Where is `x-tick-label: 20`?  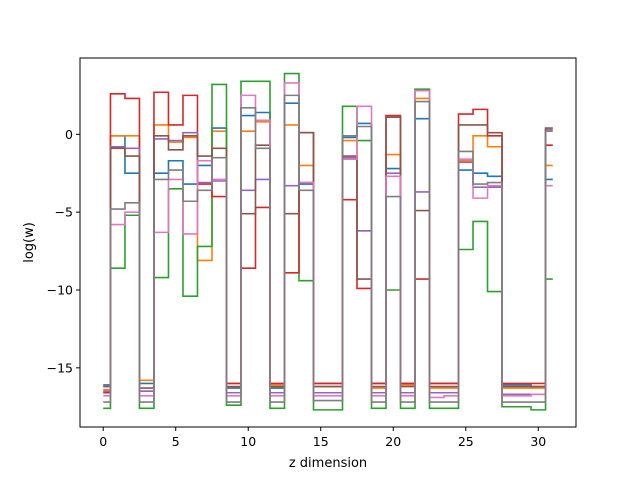
x-tick-label: 20 is located at coordinates (393, 441).